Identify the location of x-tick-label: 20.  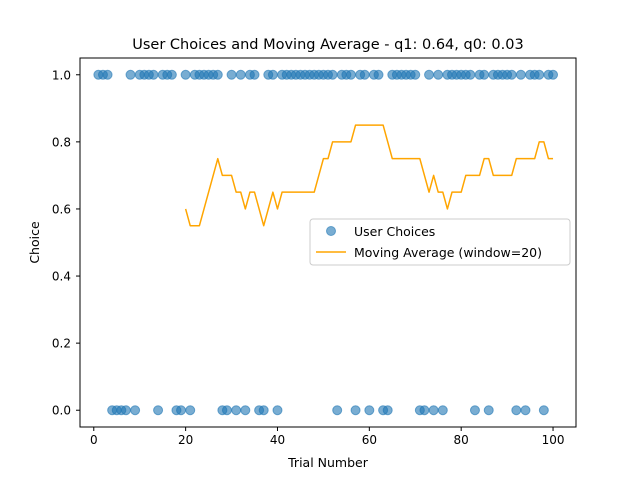
(185, 440).